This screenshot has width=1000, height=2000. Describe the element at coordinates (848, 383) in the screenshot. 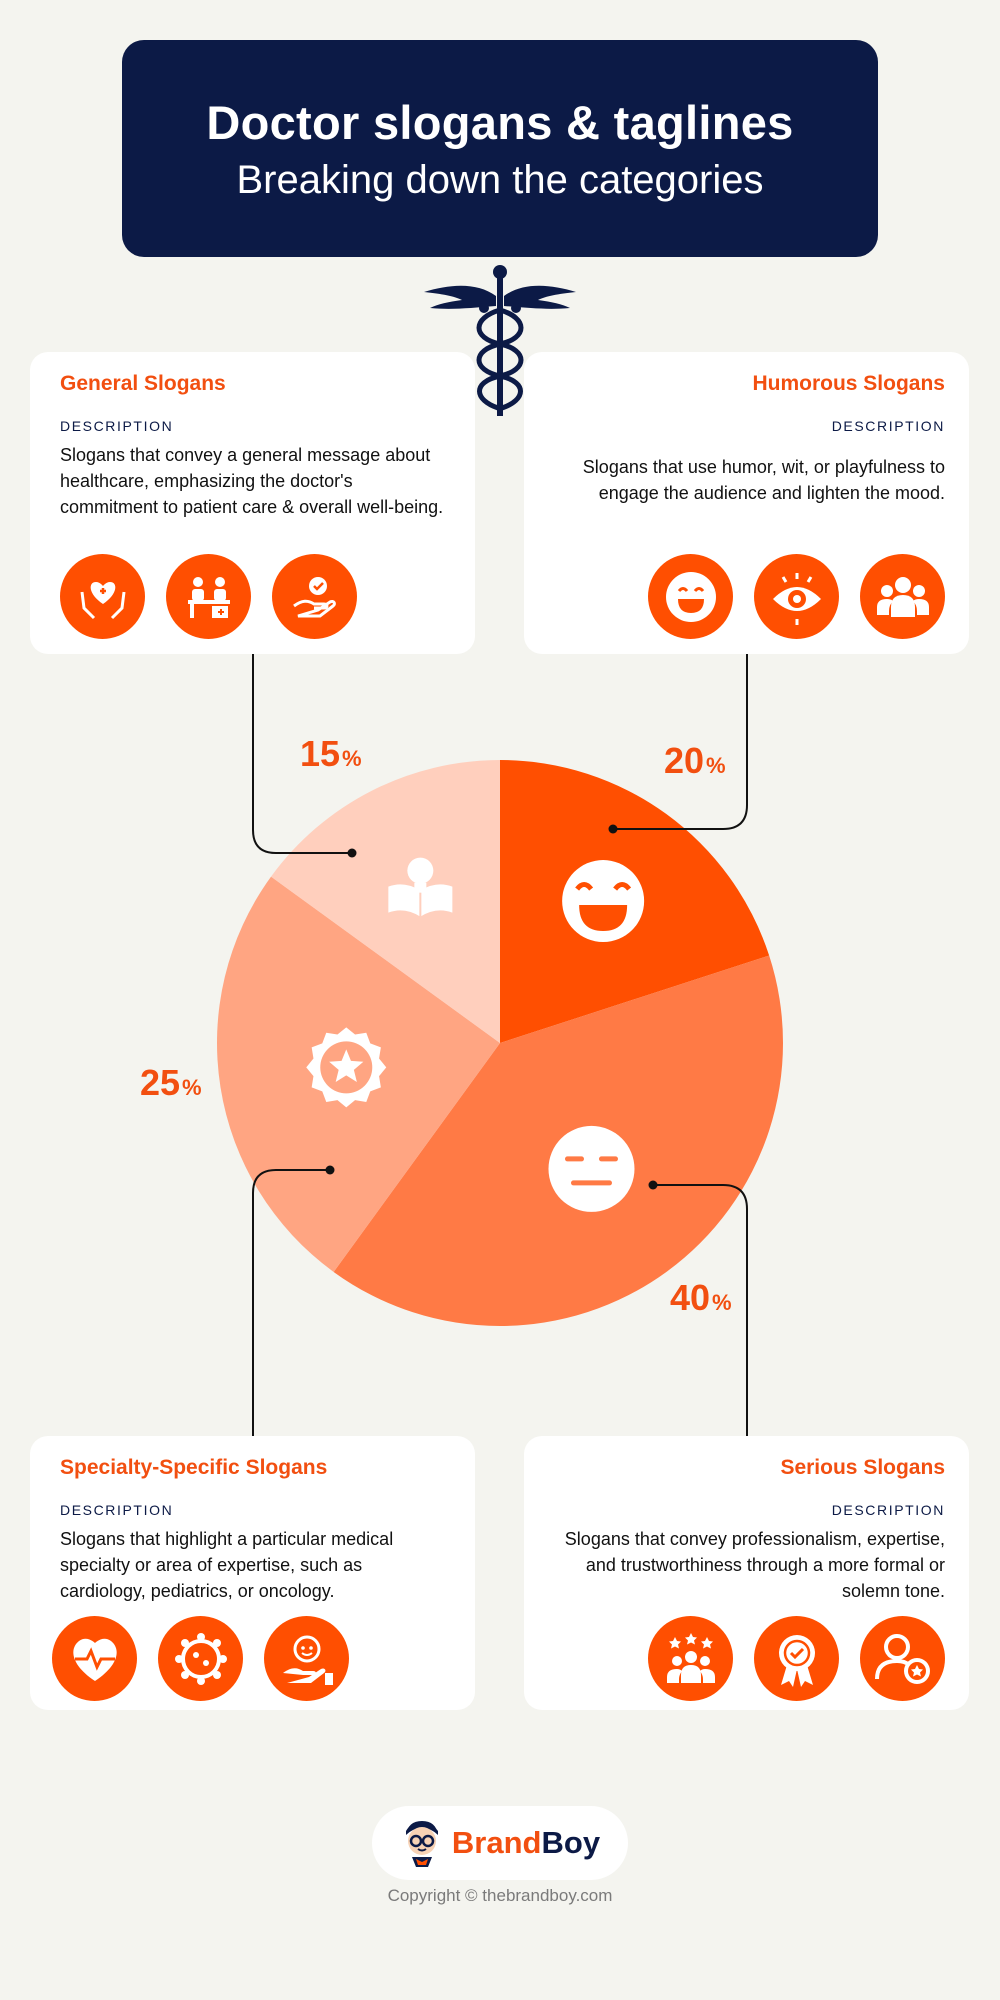

I see `card-title: Humorous Slogans` at that location.